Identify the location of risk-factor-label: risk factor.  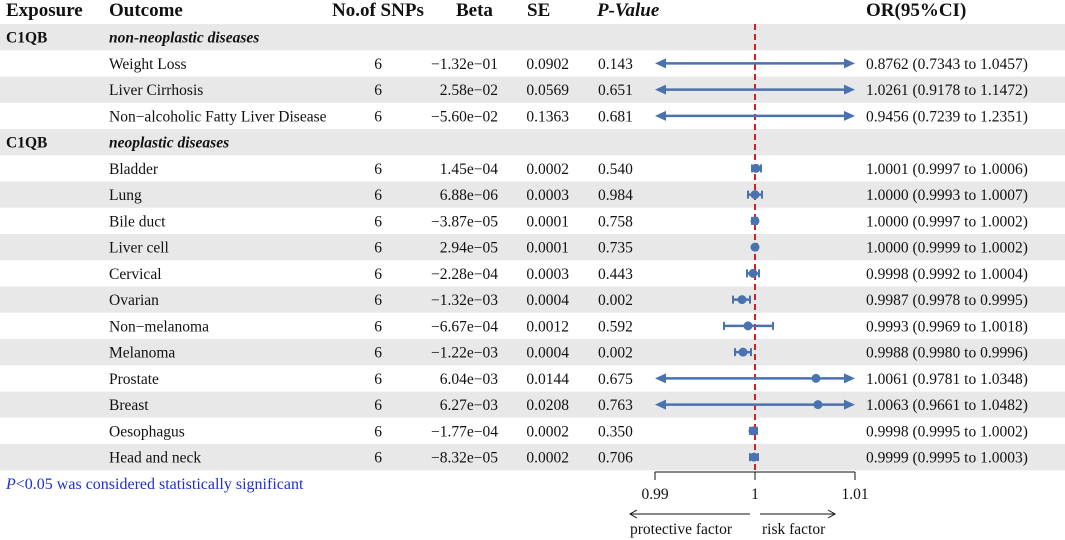
(794, 529).